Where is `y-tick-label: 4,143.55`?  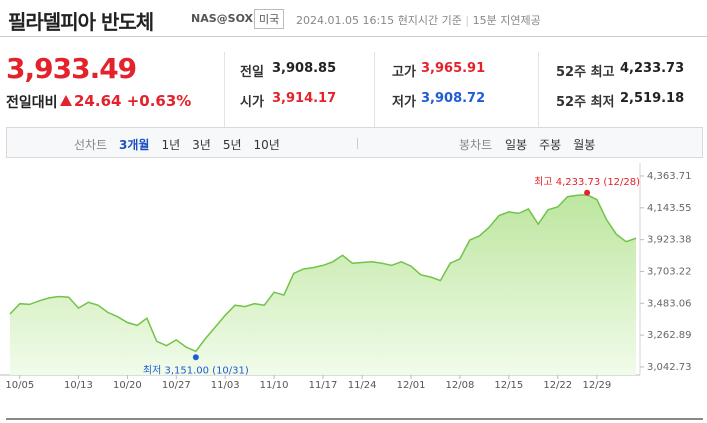
y-tick-label: 4,143.55 is located at coordinates (669, 208).